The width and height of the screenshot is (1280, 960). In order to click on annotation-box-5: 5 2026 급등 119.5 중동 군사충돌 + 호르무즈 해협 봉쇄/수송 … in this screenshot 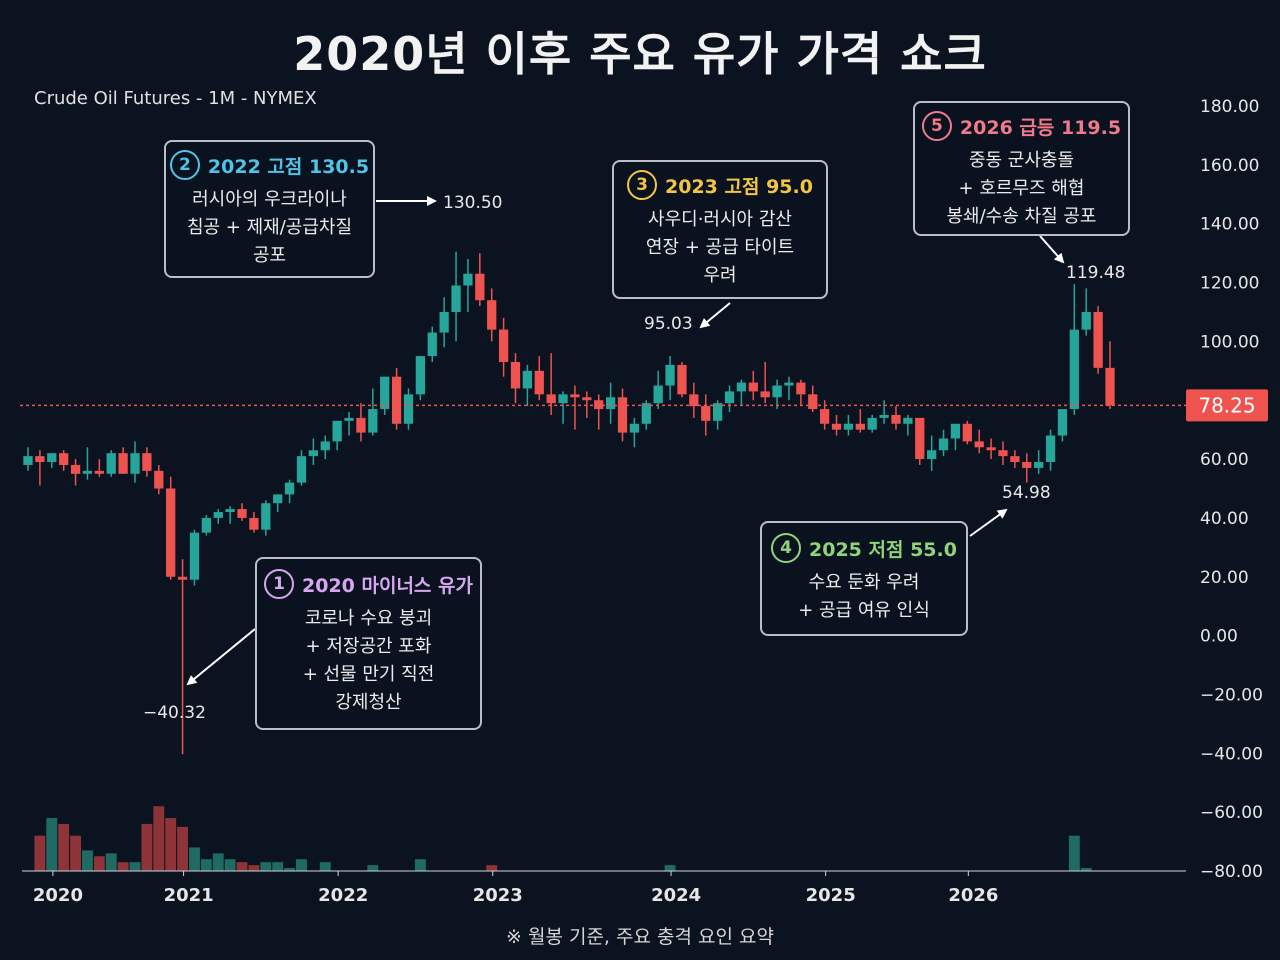, I will do `click(1021, 168)`.